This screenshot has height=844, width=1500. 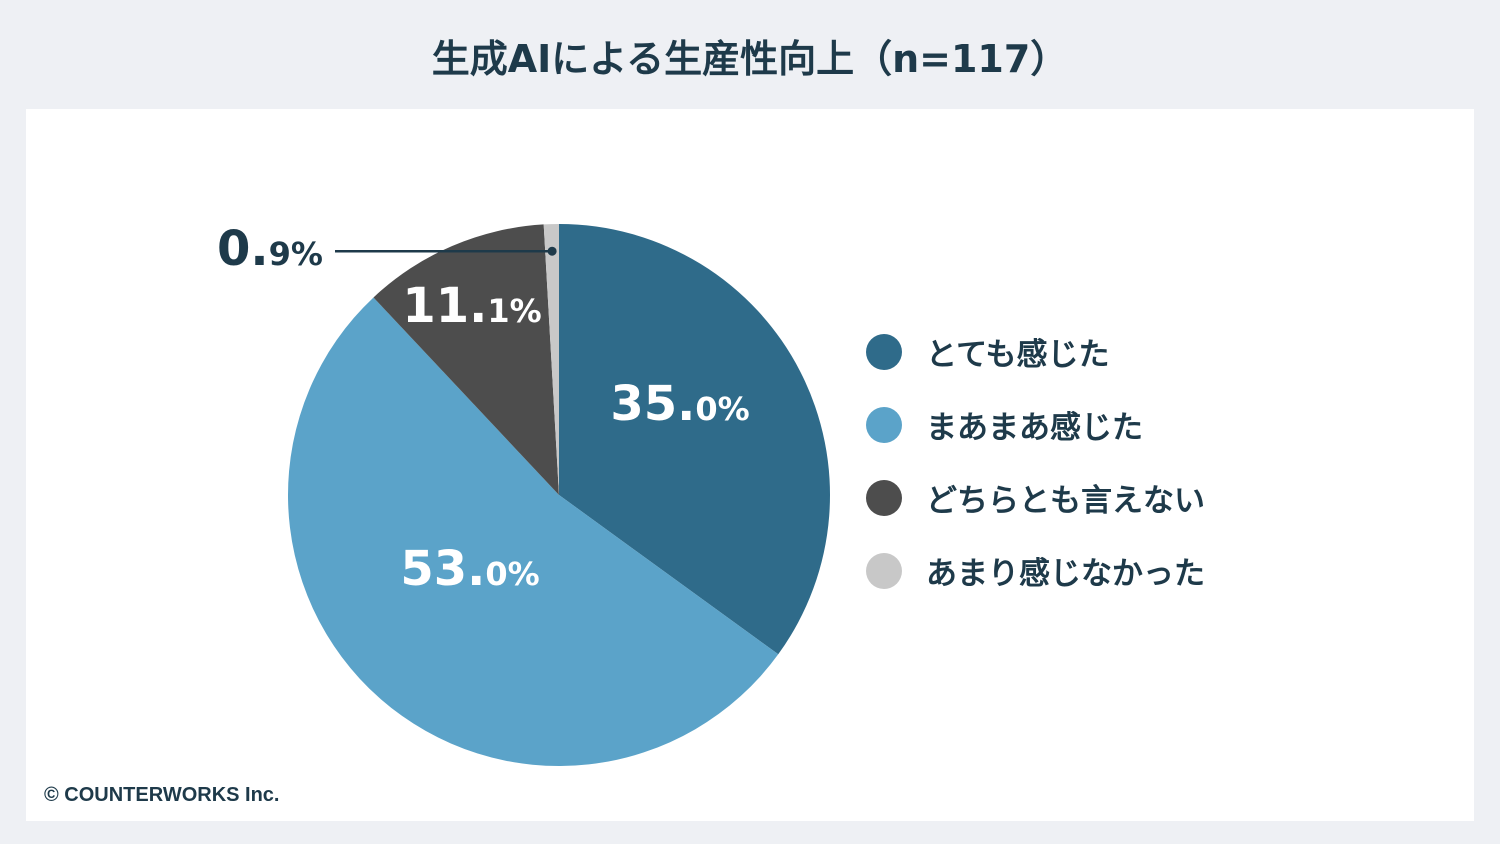 I want to click on legend-item: とても感じた, so click(x=1035, y=351).